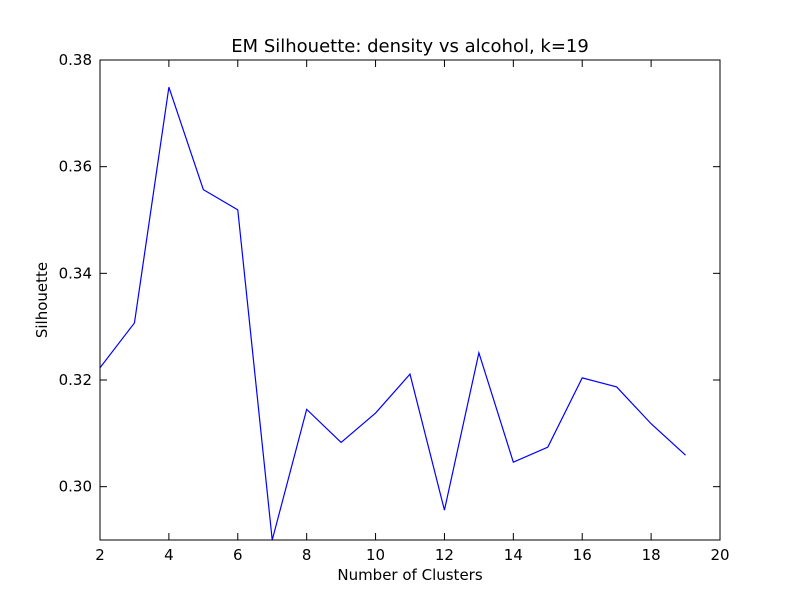  What do you see at coordinates (582, 555) in the screenshot?
I see `x-tick-label: 16` at bounding box center [582, 555].